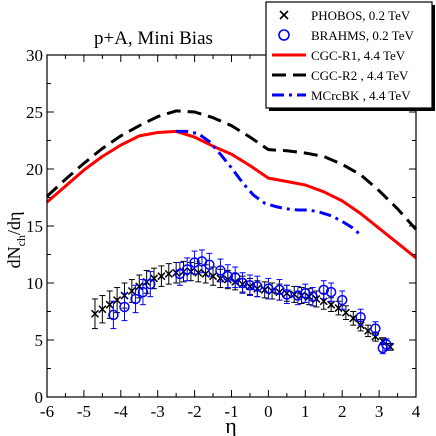 This screenshot has width=436, height=436. What do you see at coordinates (153, 38) in the screenshot?
I see `chart-title: p+A, Mini Bias` at bounding box center [153, 38].